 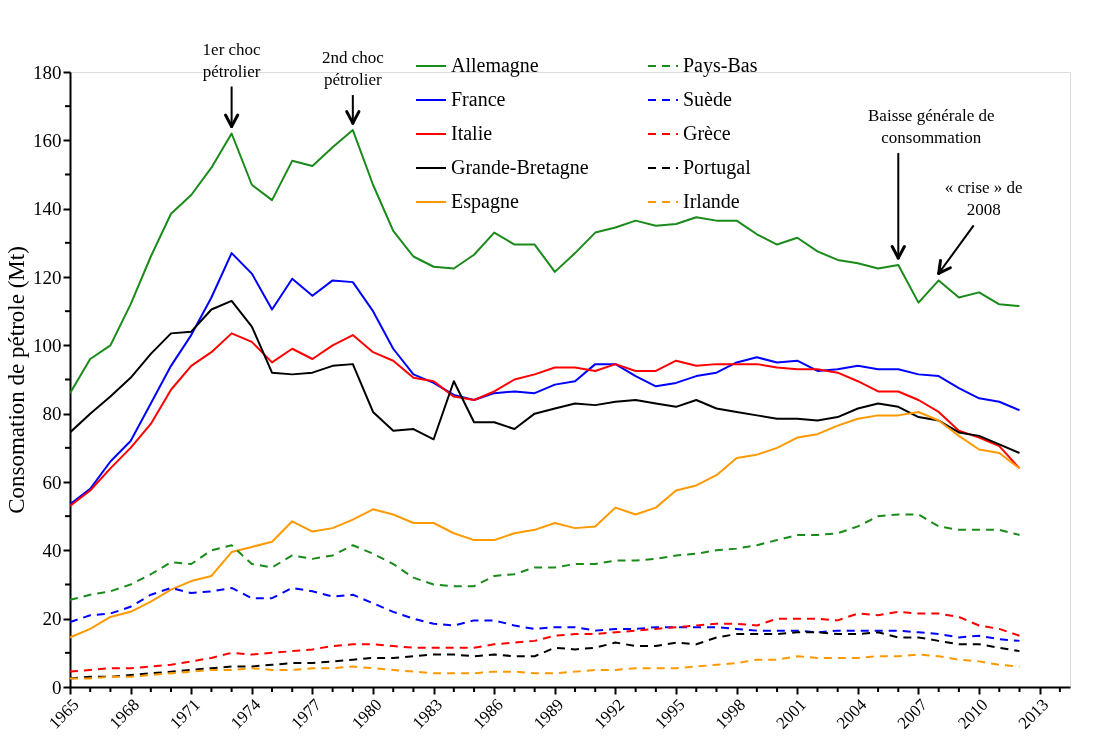 I want to click on y-tick-label: 40, so click(x=52, y=550).